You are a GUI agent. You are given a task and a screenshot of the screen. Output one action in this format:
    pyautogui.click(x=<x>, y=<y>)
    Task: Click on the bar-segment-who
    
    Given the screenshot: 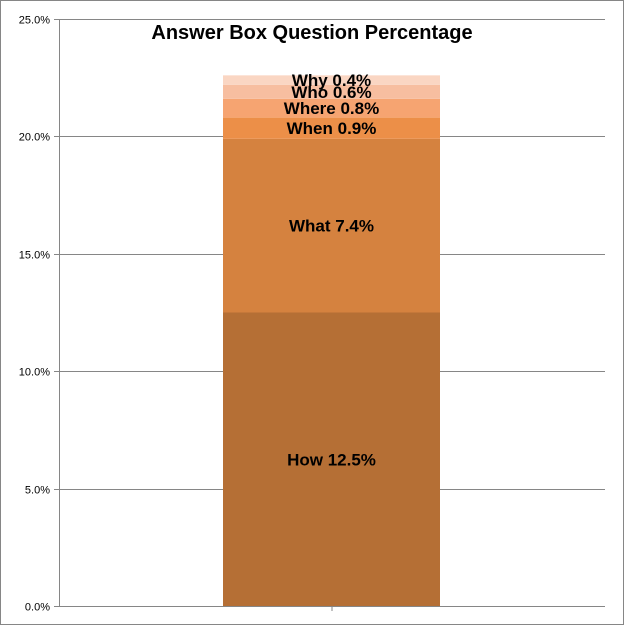 What is the action you would take?
    pyautogui.click(x=331, y=91)
    